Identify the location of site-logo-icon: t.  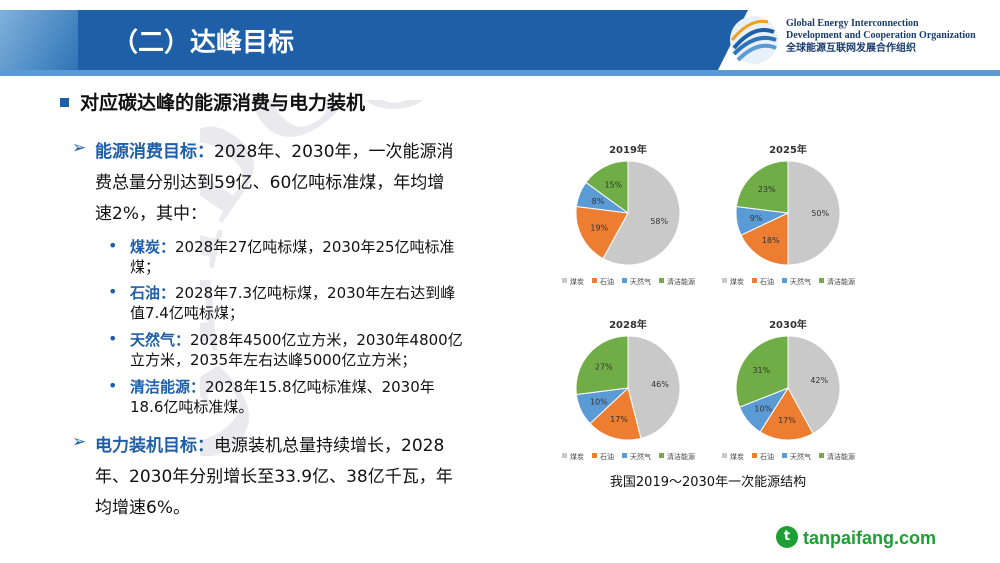
(787, 537).